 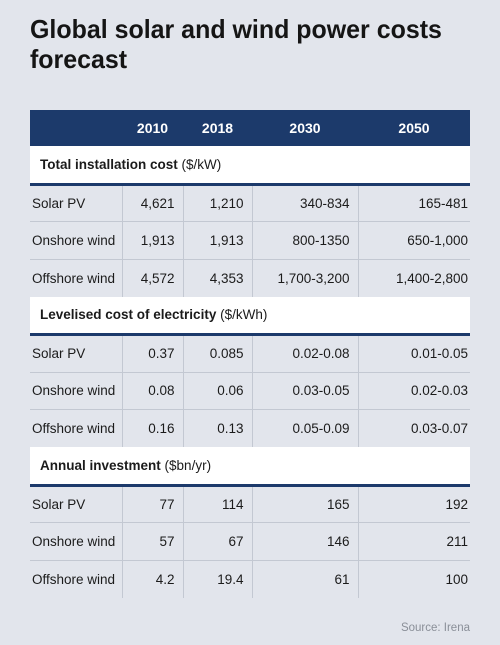 I want to click on value-cell: 100, so click(x=456, y=579).